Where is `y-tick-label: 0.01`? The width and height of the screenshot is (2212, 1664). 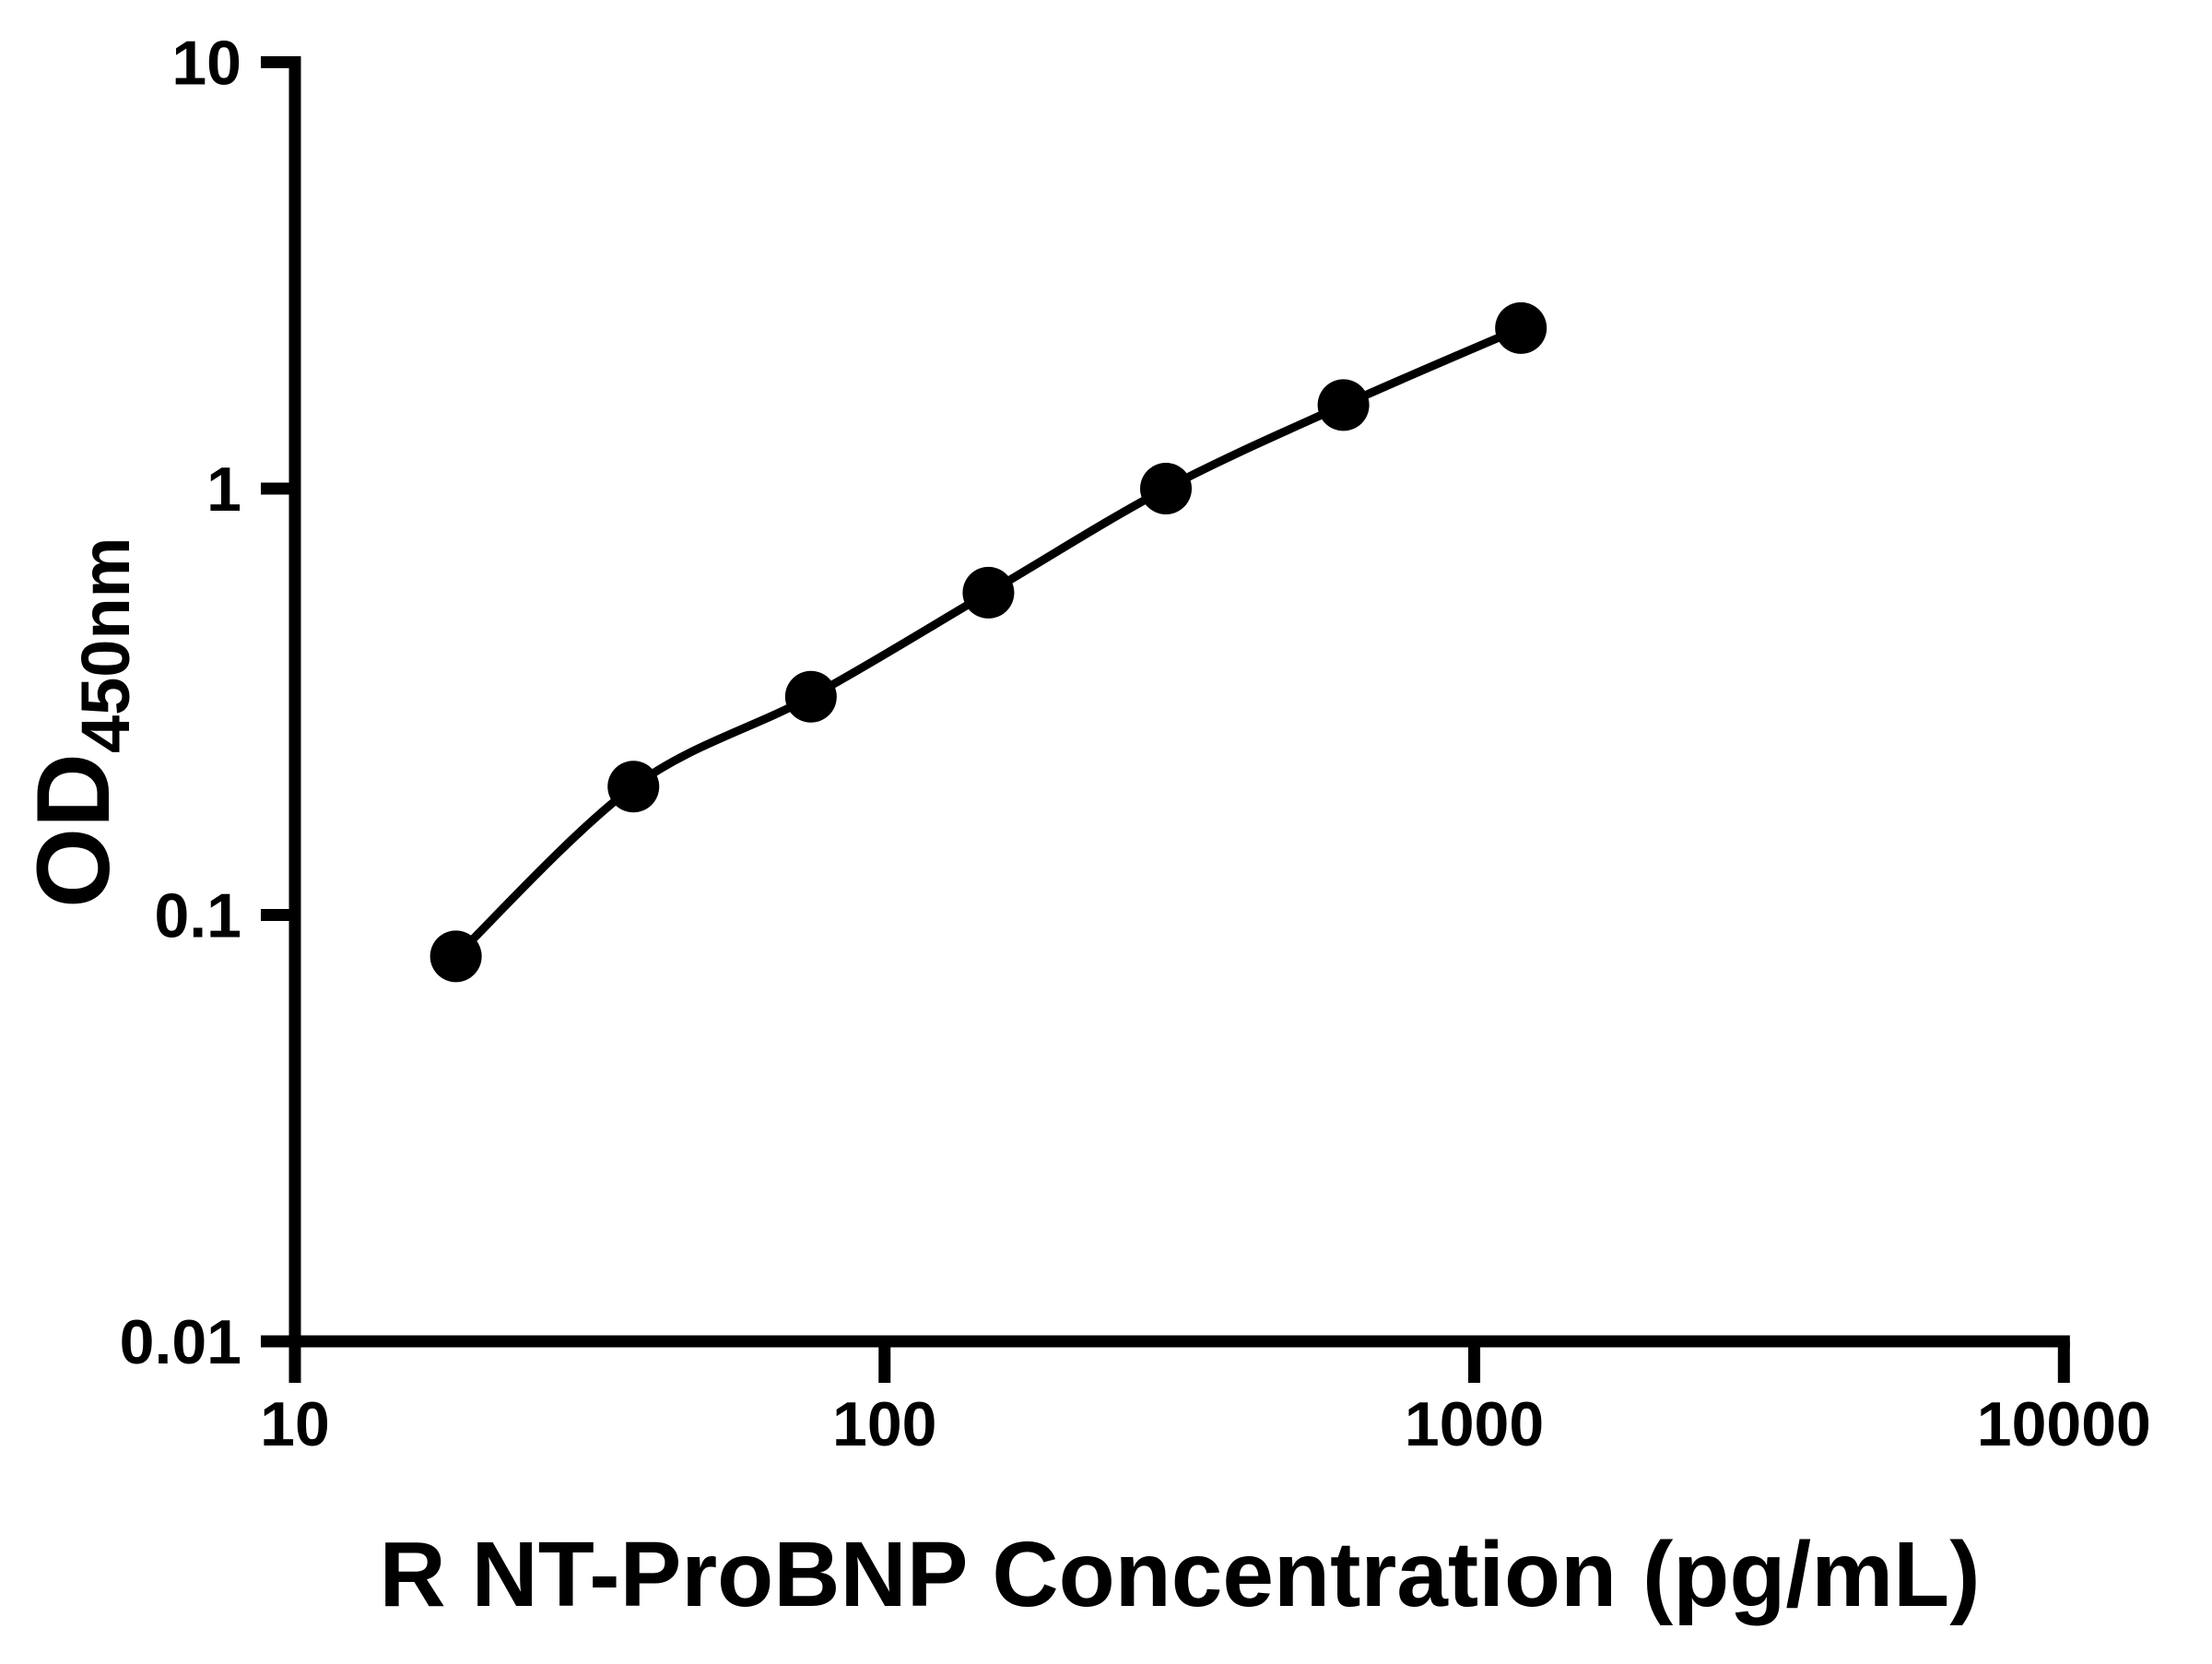
y-tick-label: 0.01 is located at coordinates (180, 1342).